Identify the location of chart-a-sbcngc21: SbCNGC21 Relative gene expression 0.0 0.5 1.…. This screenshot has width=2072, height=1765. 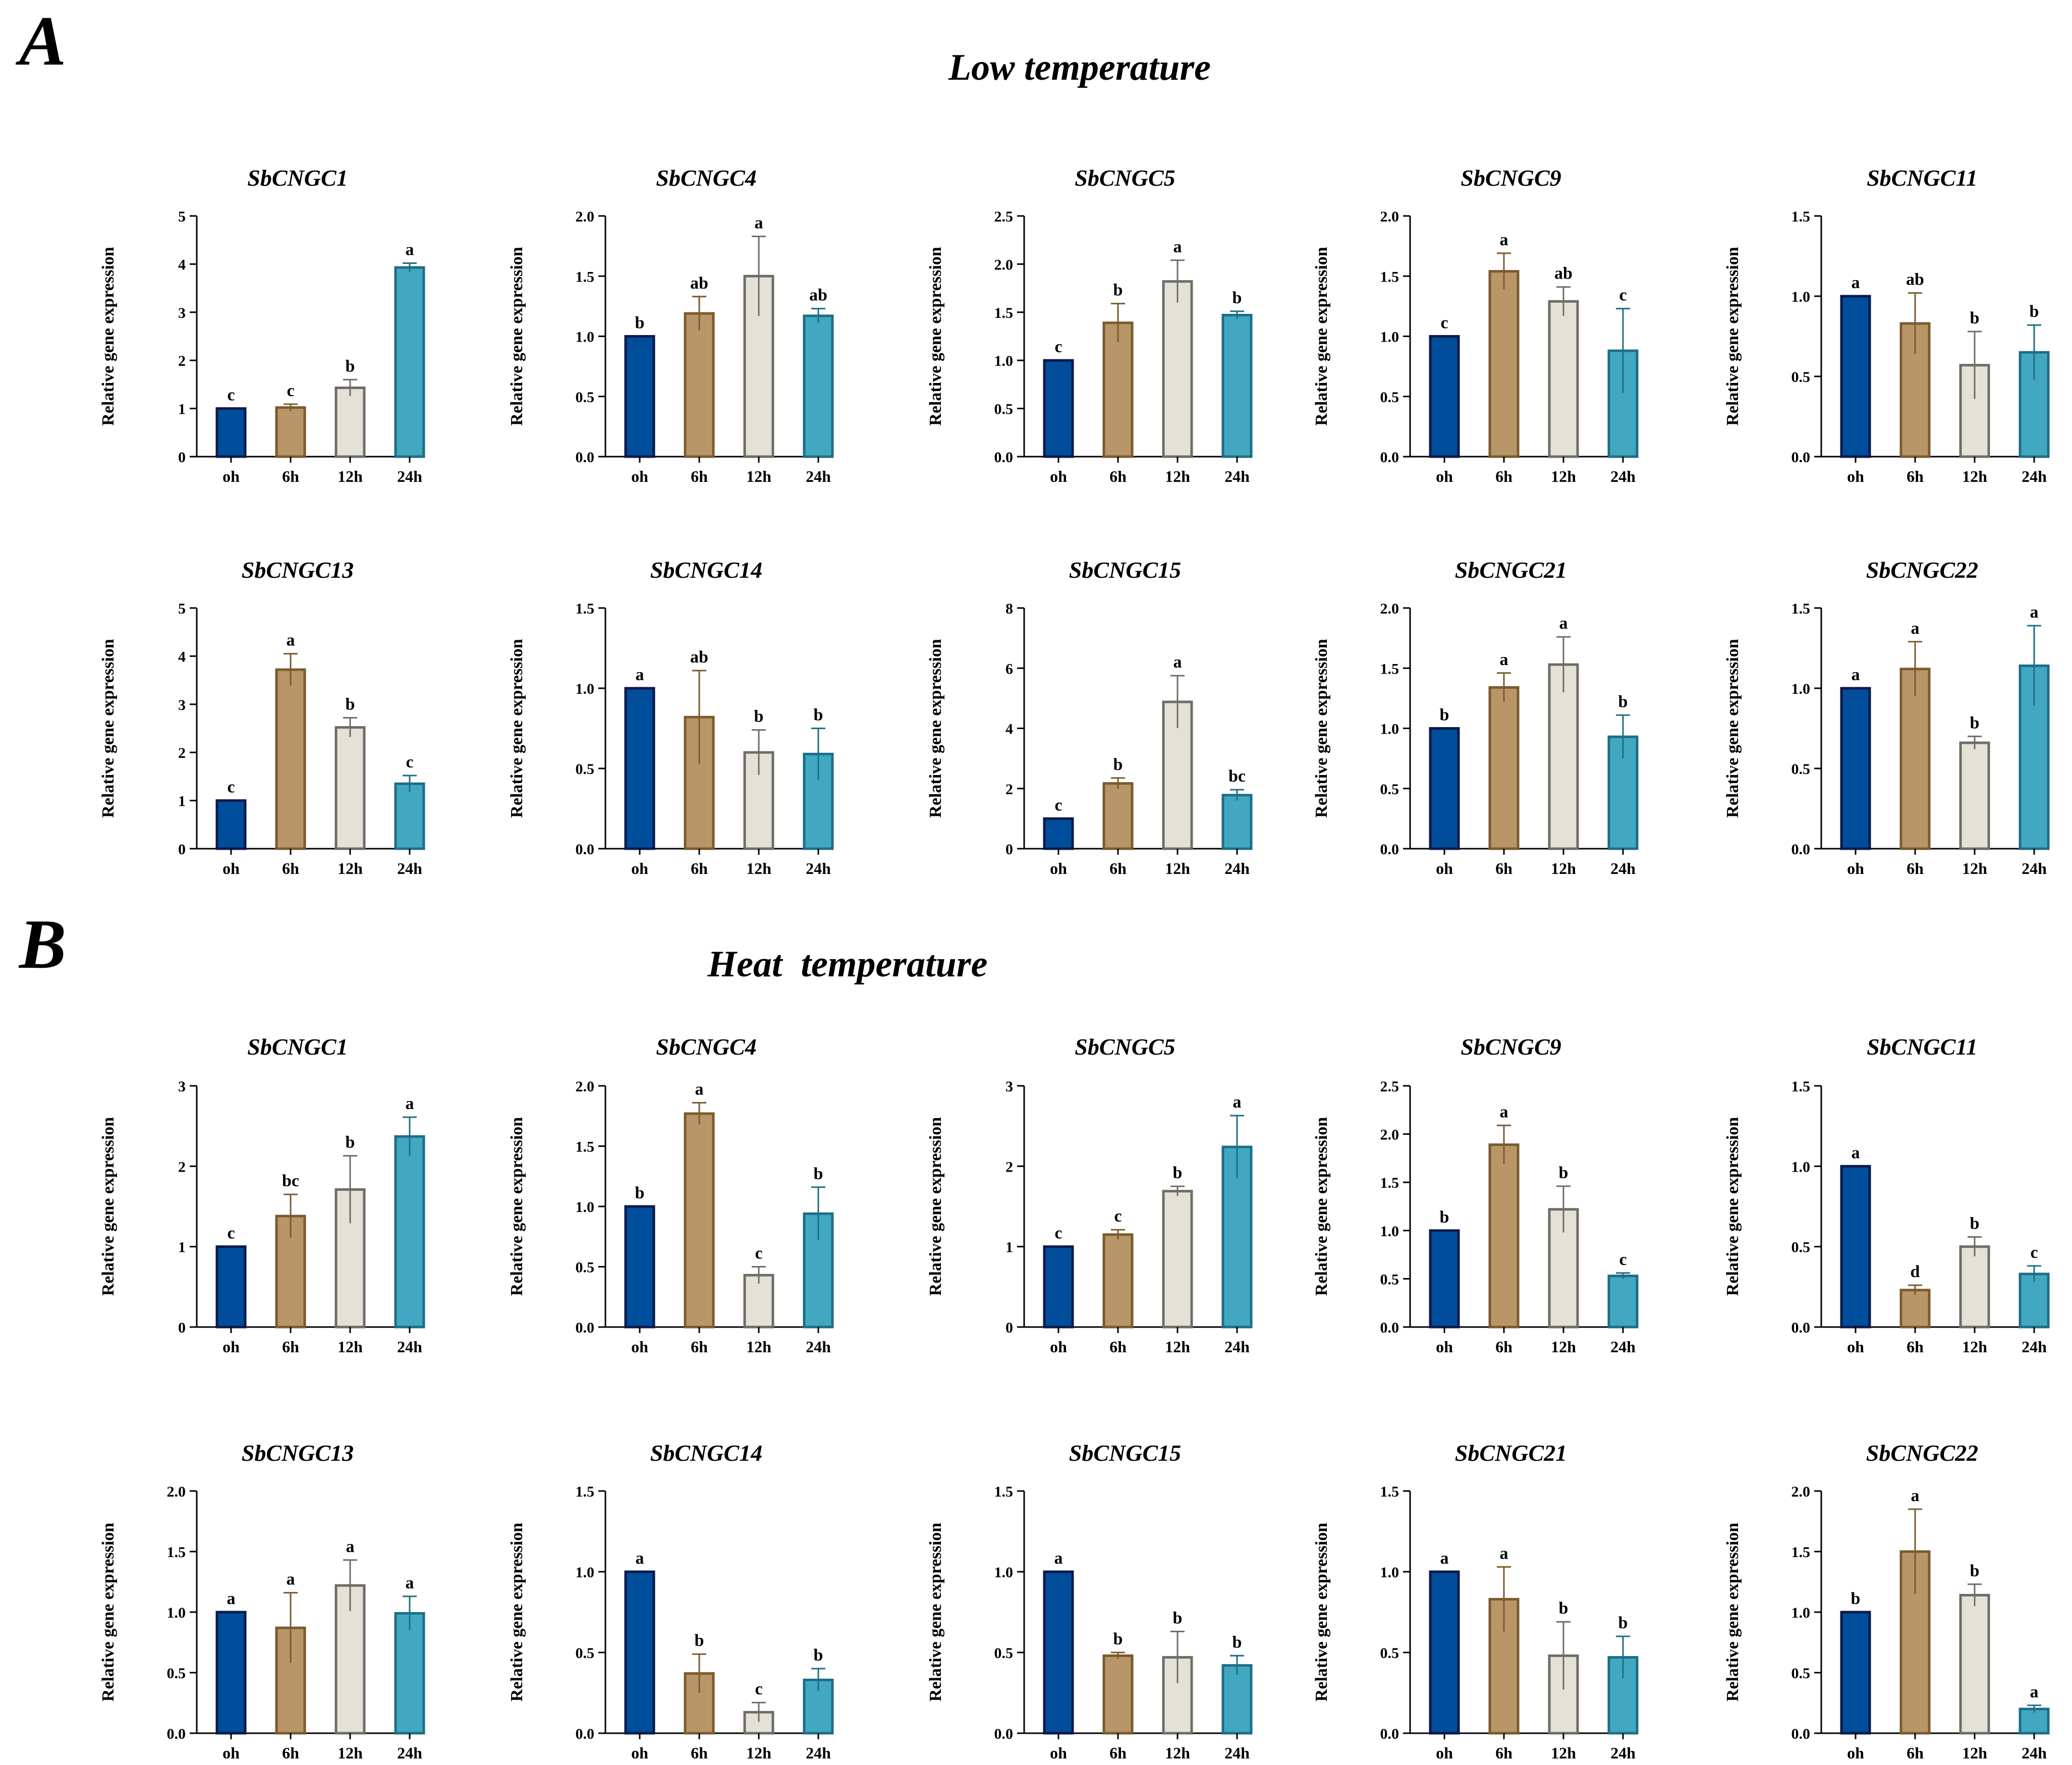
(1475, 717).